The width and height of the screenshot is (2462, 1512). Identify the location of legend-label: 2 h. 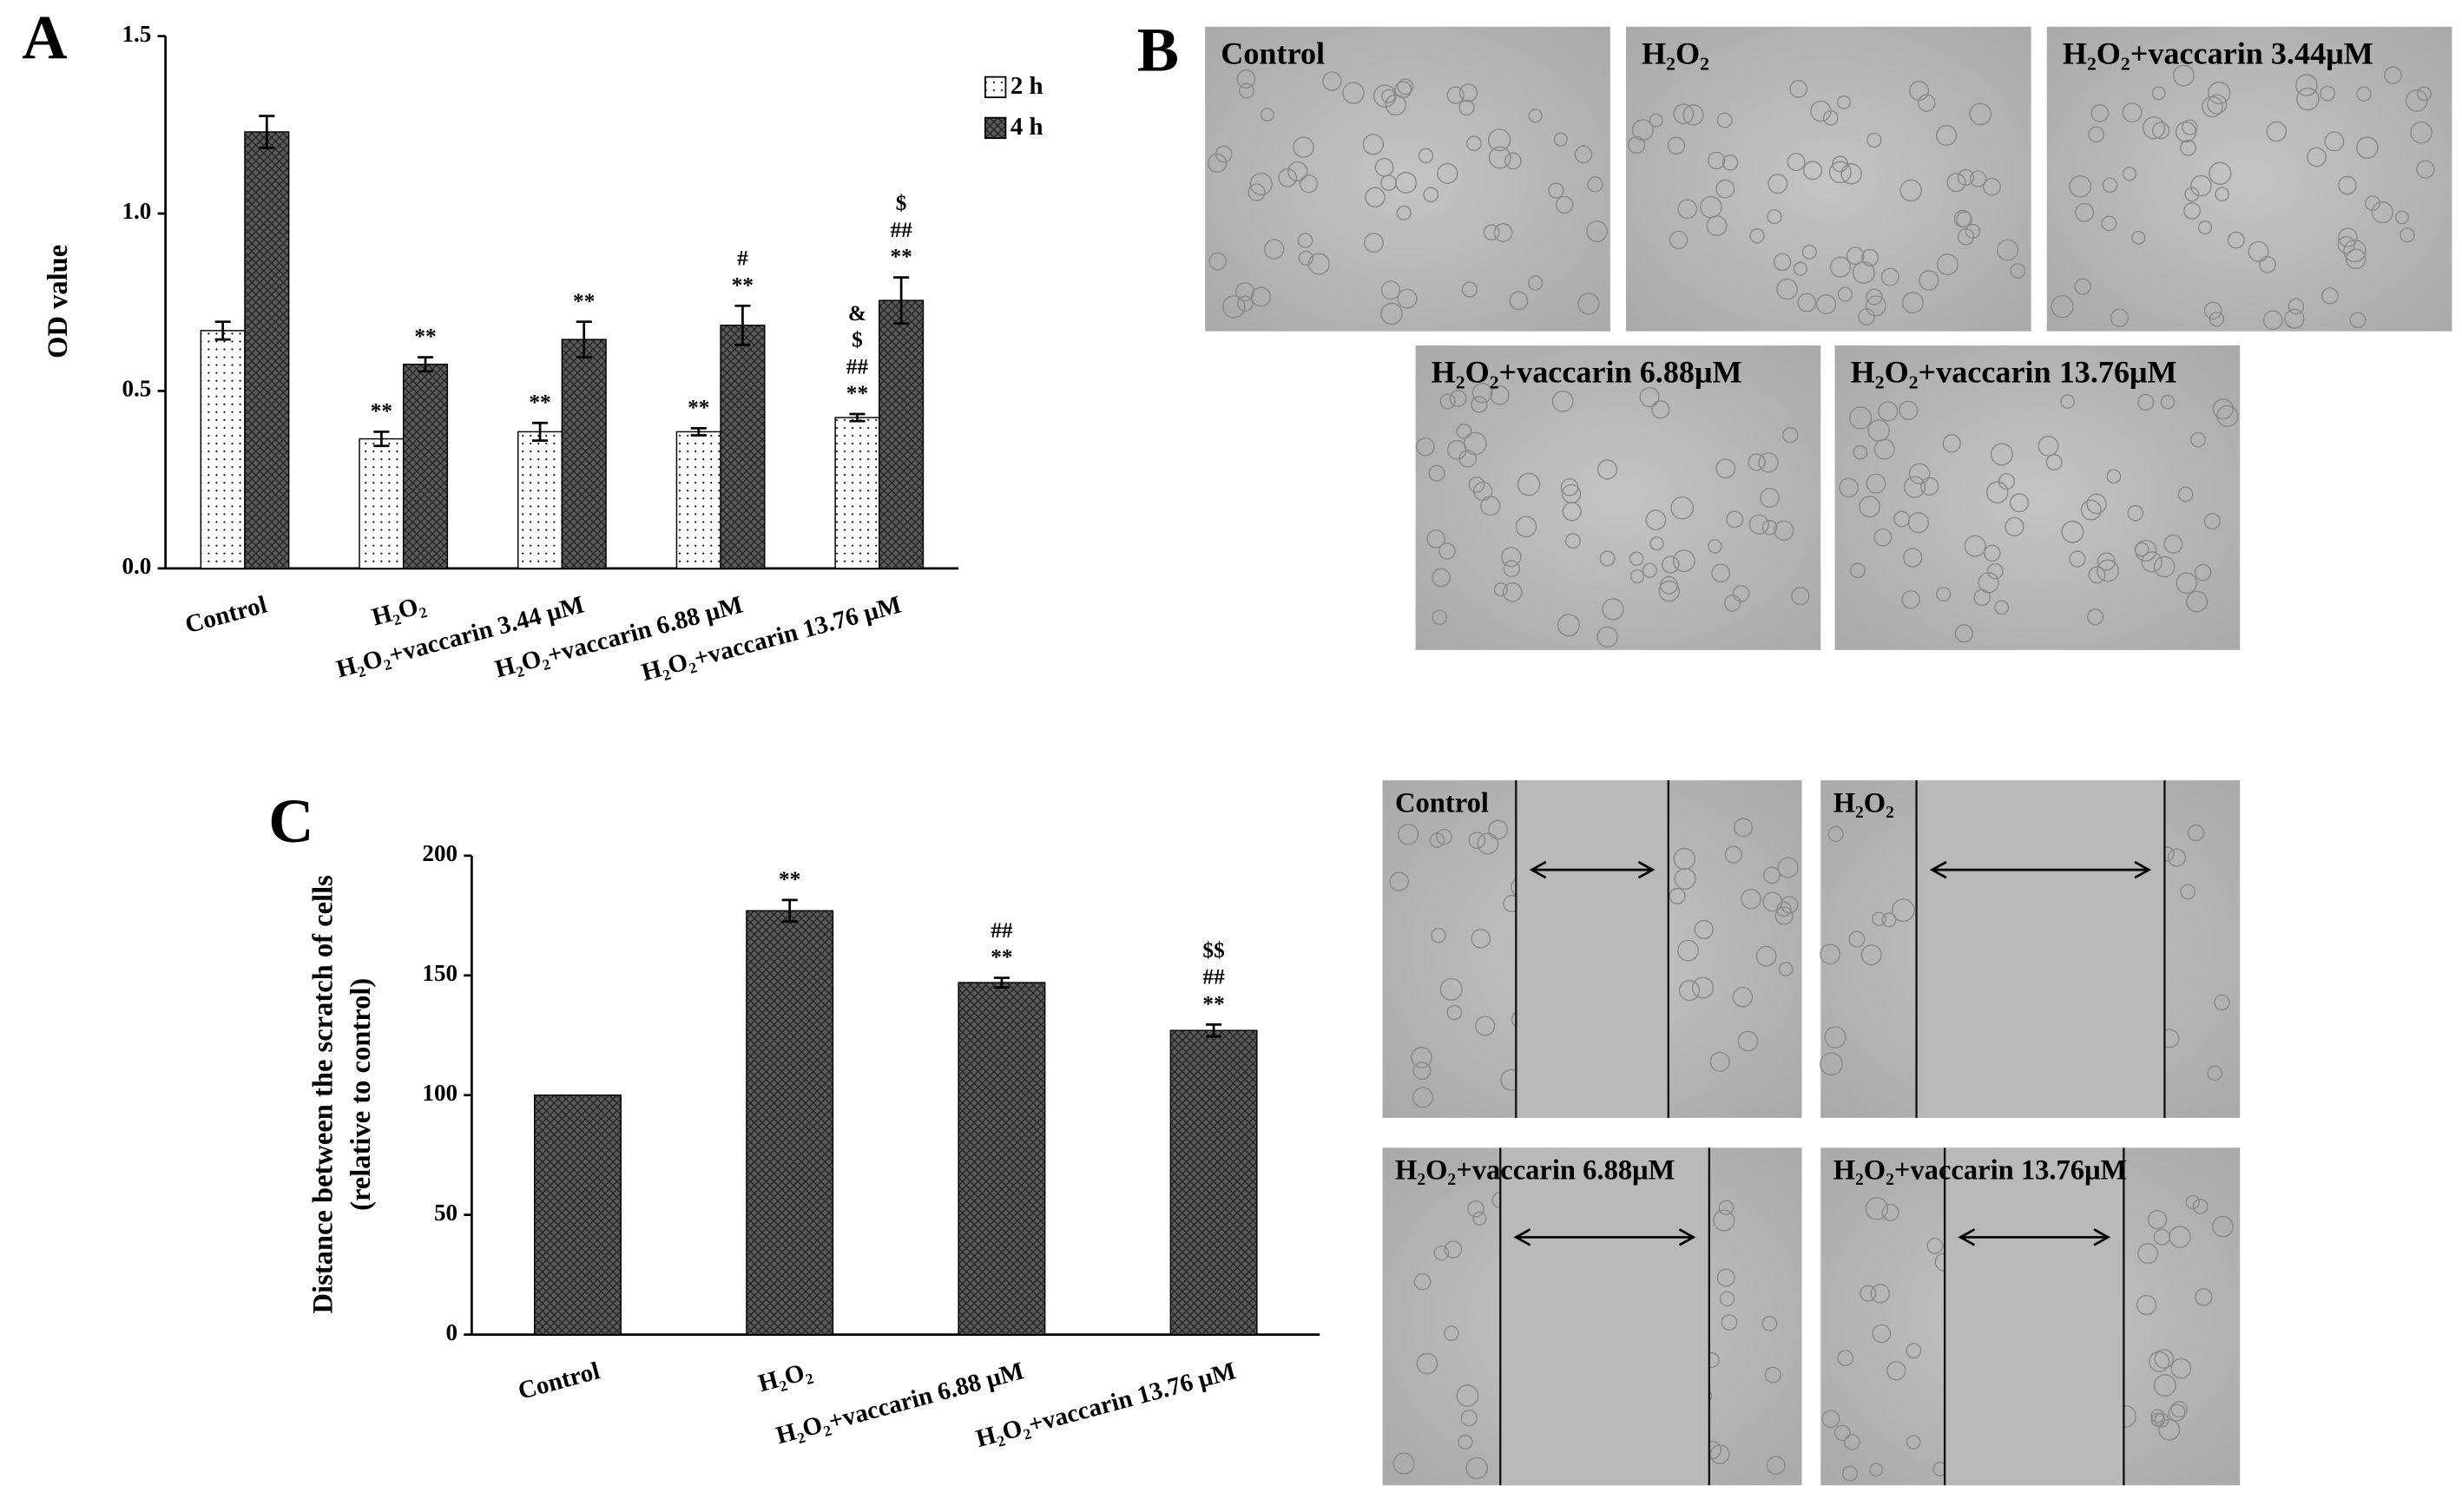
(1026, 86).